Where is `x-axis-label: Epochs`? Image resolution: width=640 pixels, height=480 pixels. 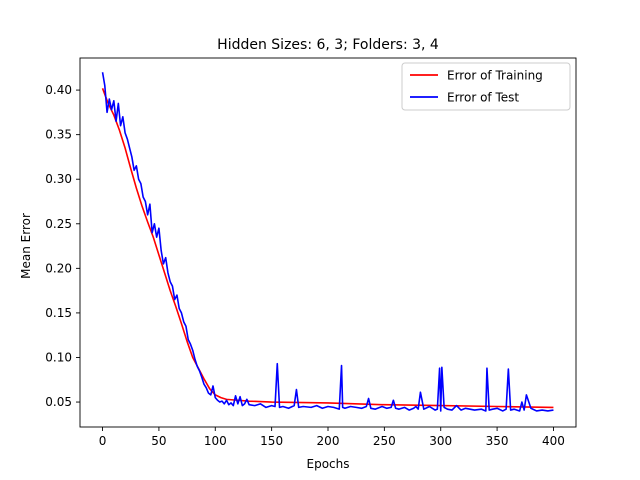 x-axis-label: Epochs is located at coordinates (328, 464).